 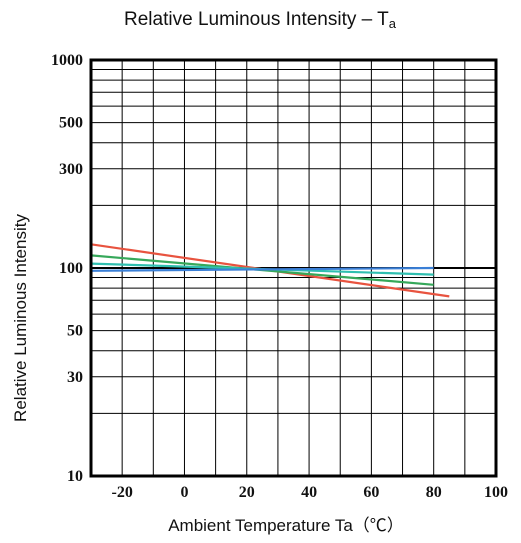 What do you see at coordinates (20, 318) in the screenshot?
I see `y-axis-label: Relative Luminous Intensity` at bounding box center [20, 318].